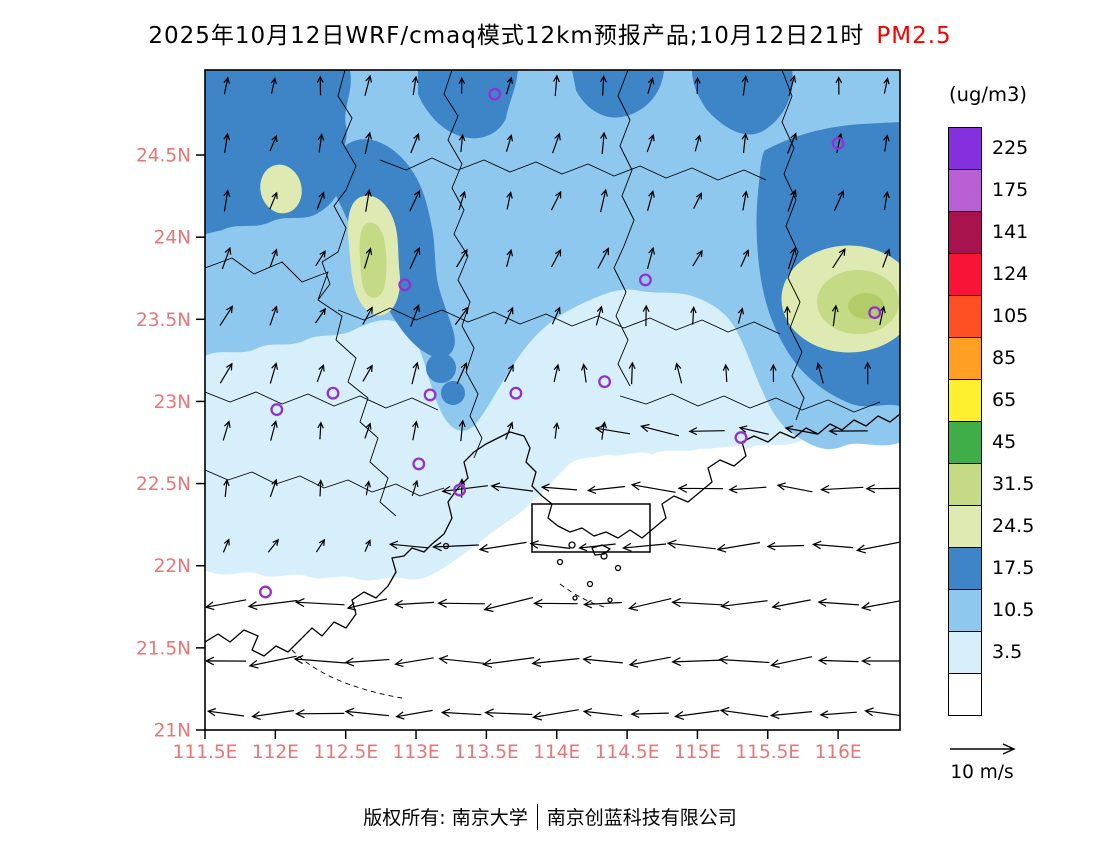 This screenshot has width=1100, height=850. I want to click on lat-tick-label: 23.5N, so click(163, 320).